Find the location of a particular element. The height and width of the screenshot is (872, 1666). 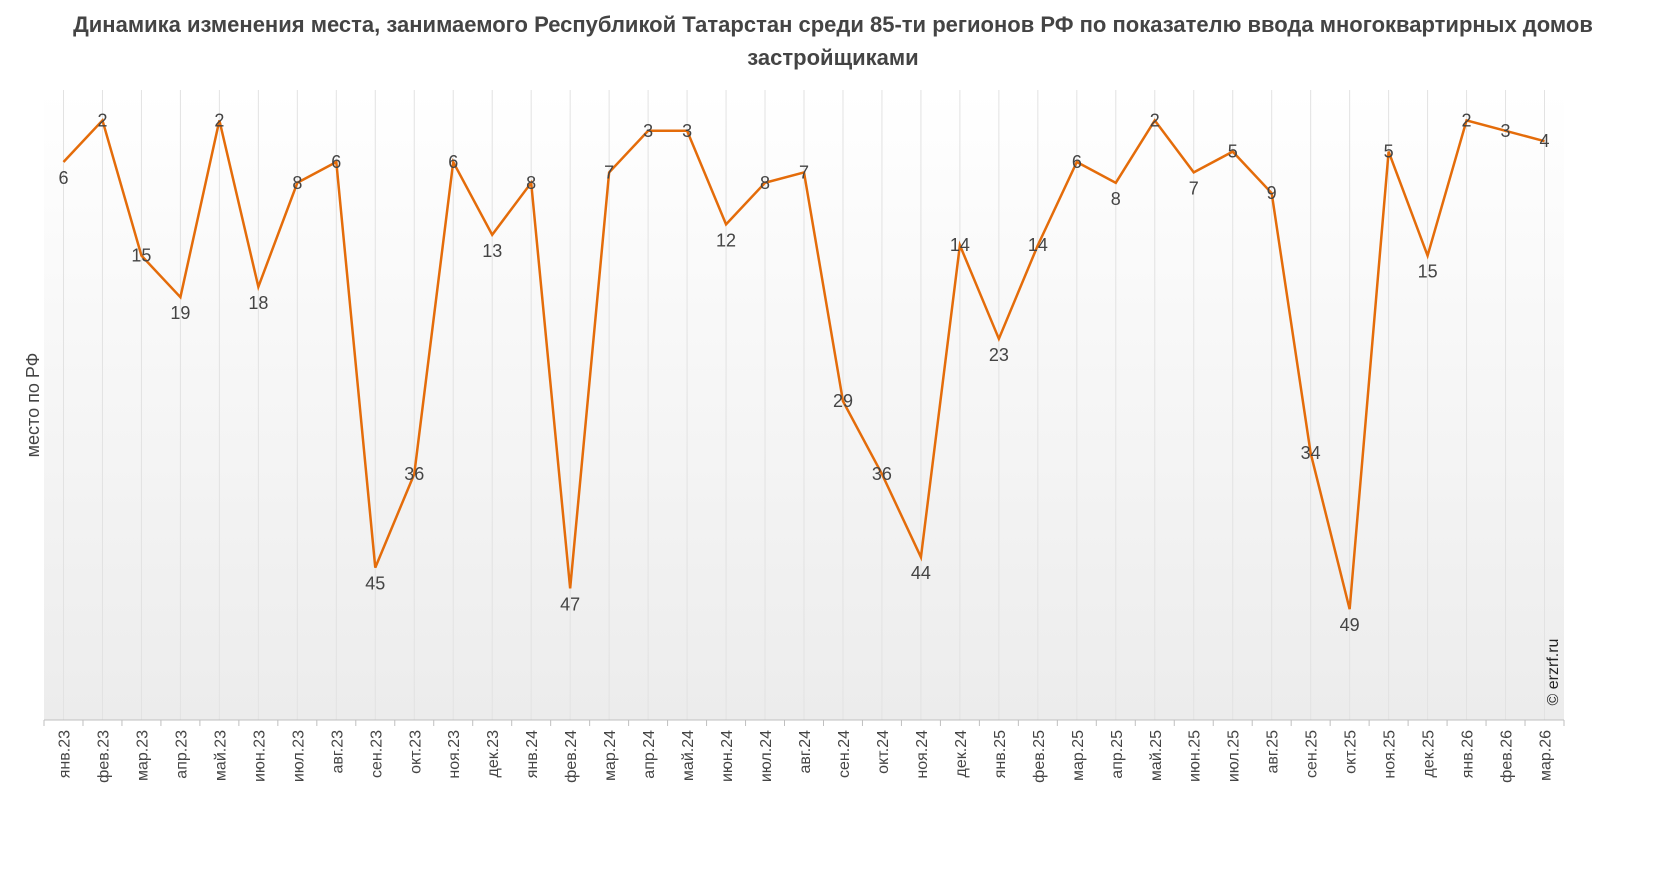

x-tick-label: мар.23 is located at coordinates (142, 755).